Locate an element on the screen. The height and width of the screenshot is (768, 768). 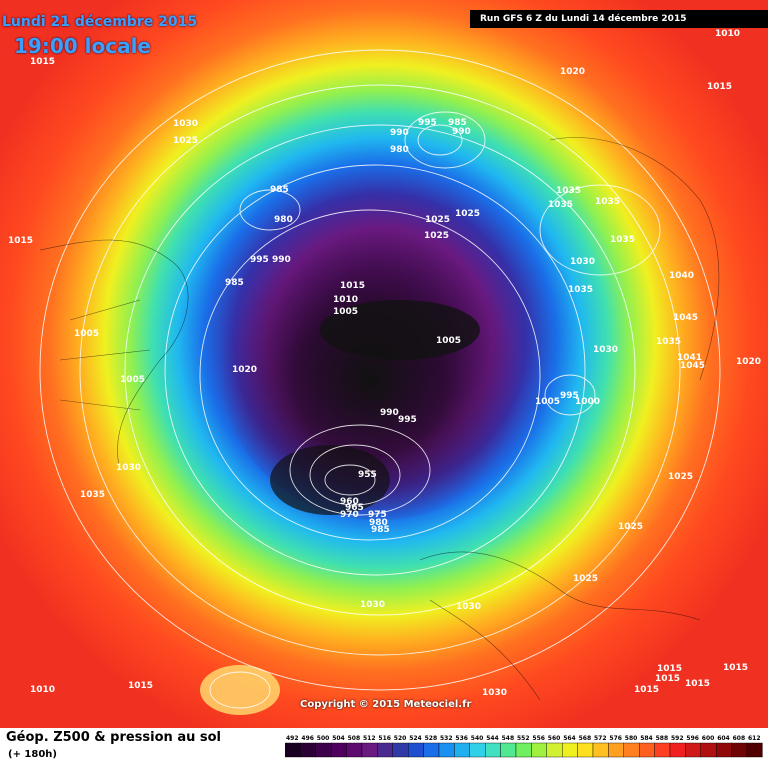
pressure-label: 1000 is located at coordinates (587, 402).